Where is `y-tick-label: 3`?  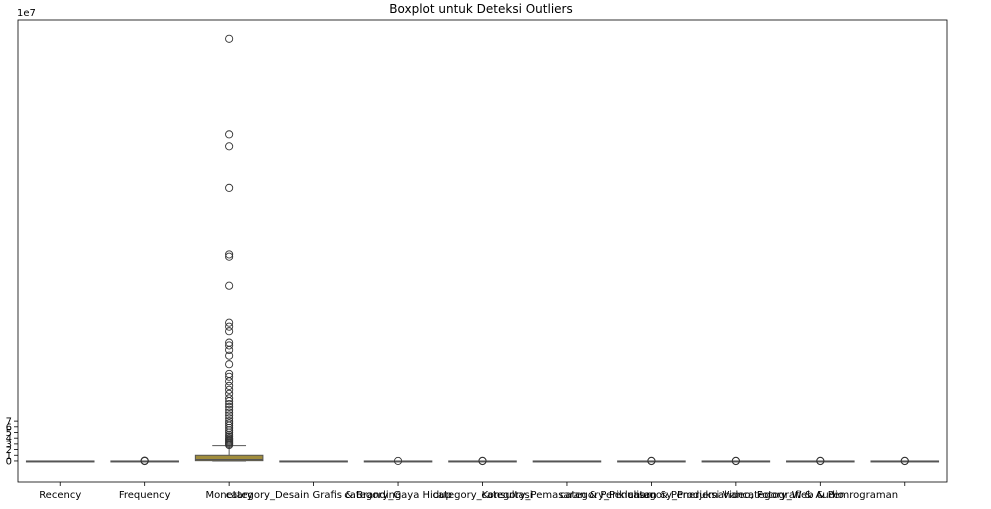 y-tick-label: 3 is located at coordinates (9, 444).